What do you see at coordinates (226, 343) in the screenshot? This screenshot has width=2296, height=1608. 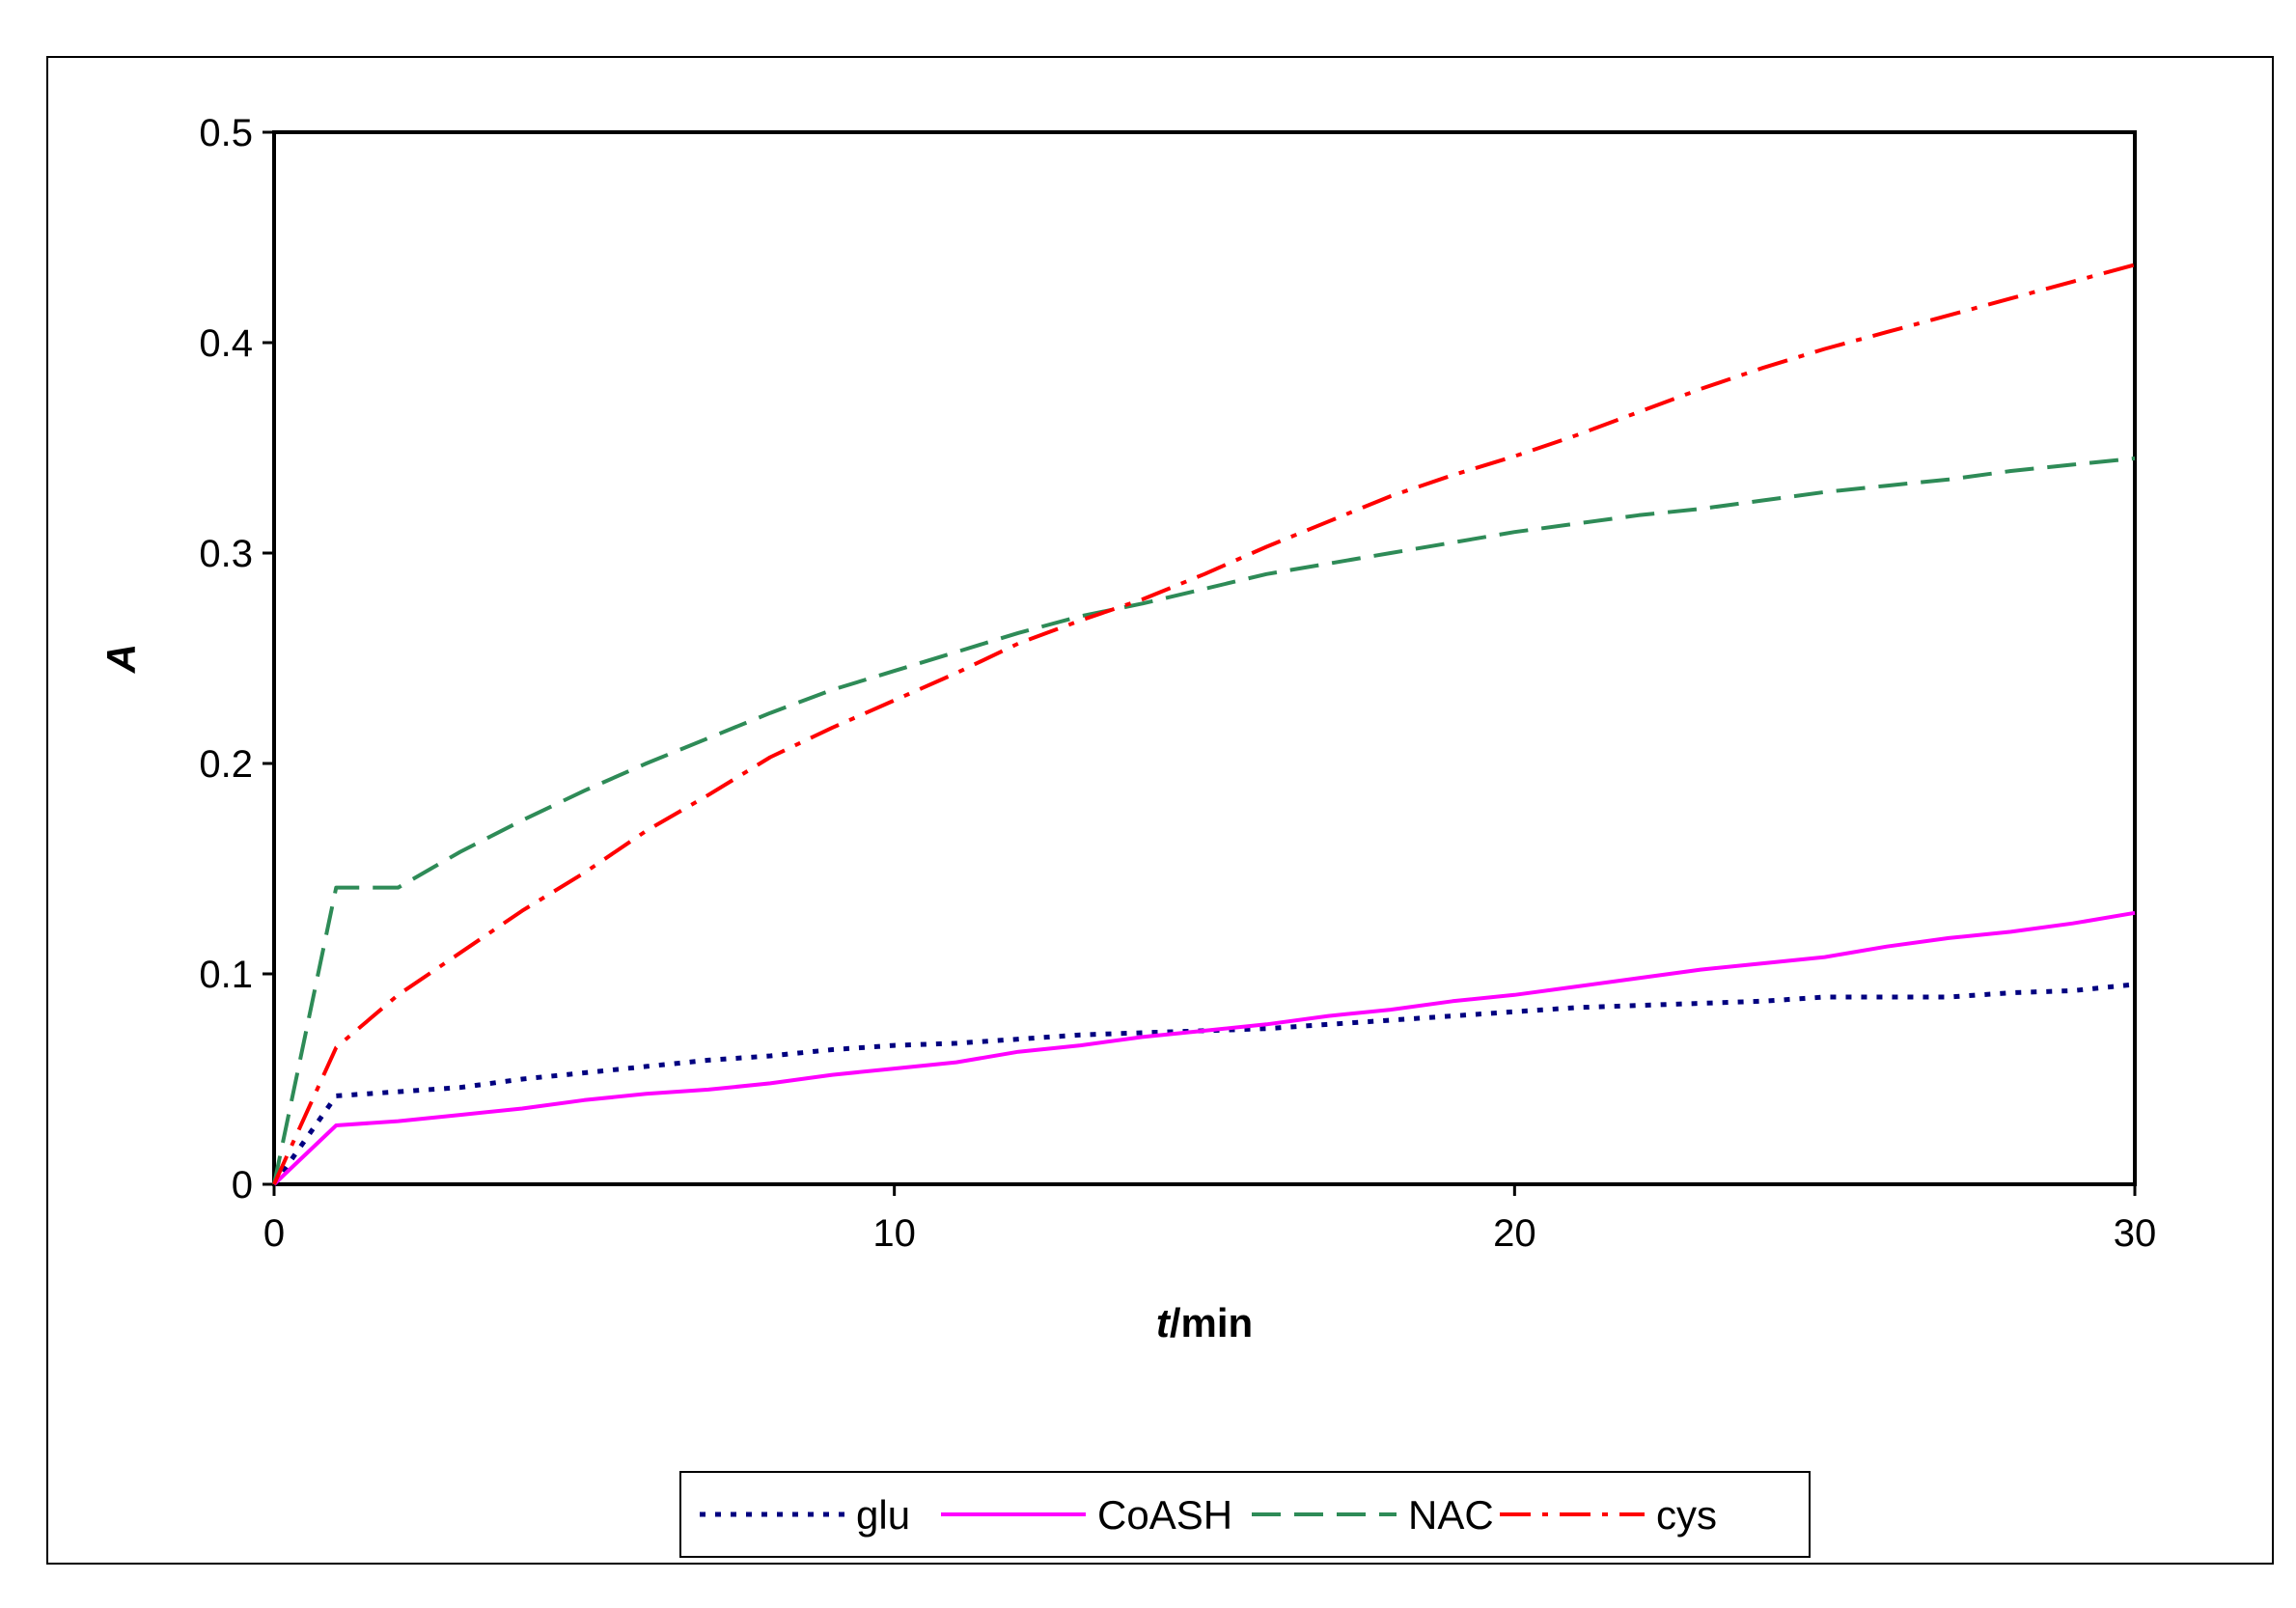 I see `y-tick-label: 0.4` at bounding box center [226, 343].